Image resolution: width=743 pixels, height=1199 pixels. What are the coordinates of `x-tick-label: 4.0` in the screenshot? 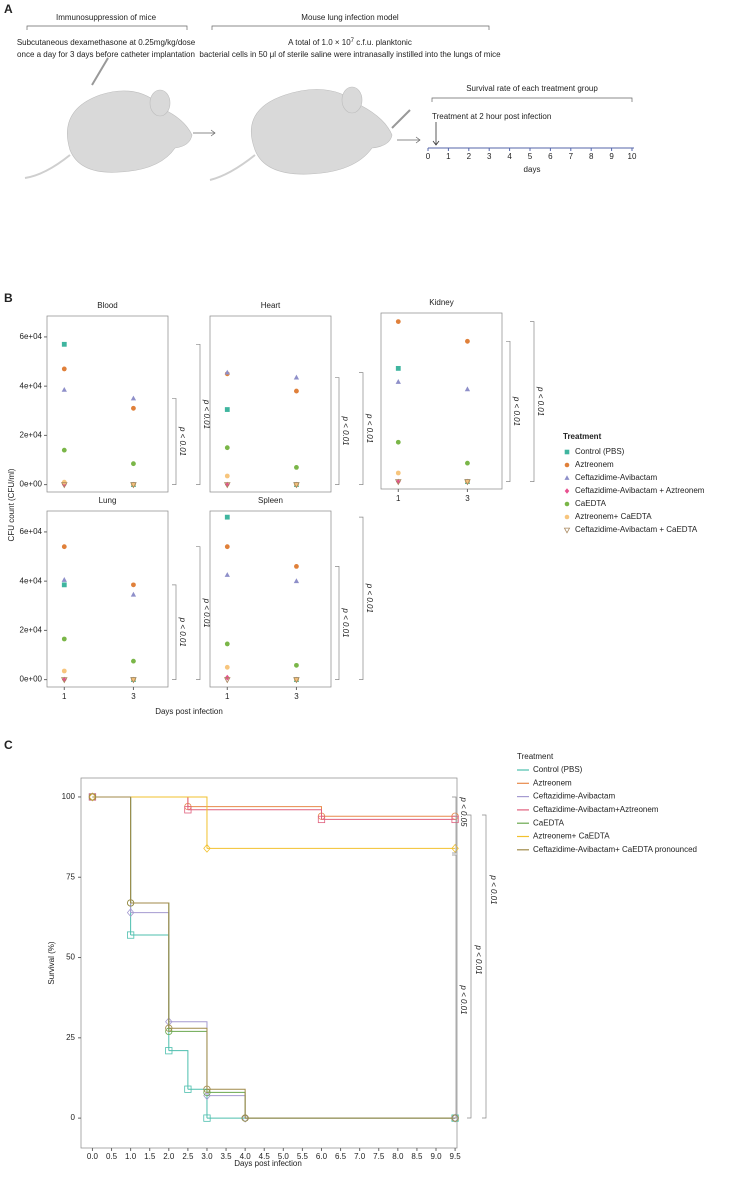 It's located at (246, 1156).